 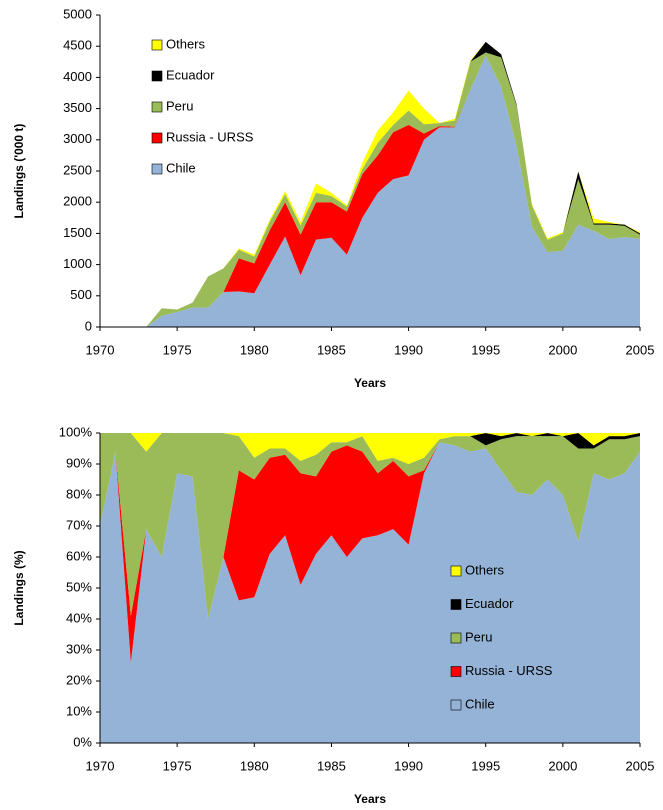 I want to click on area, so click(x=370, y=448).